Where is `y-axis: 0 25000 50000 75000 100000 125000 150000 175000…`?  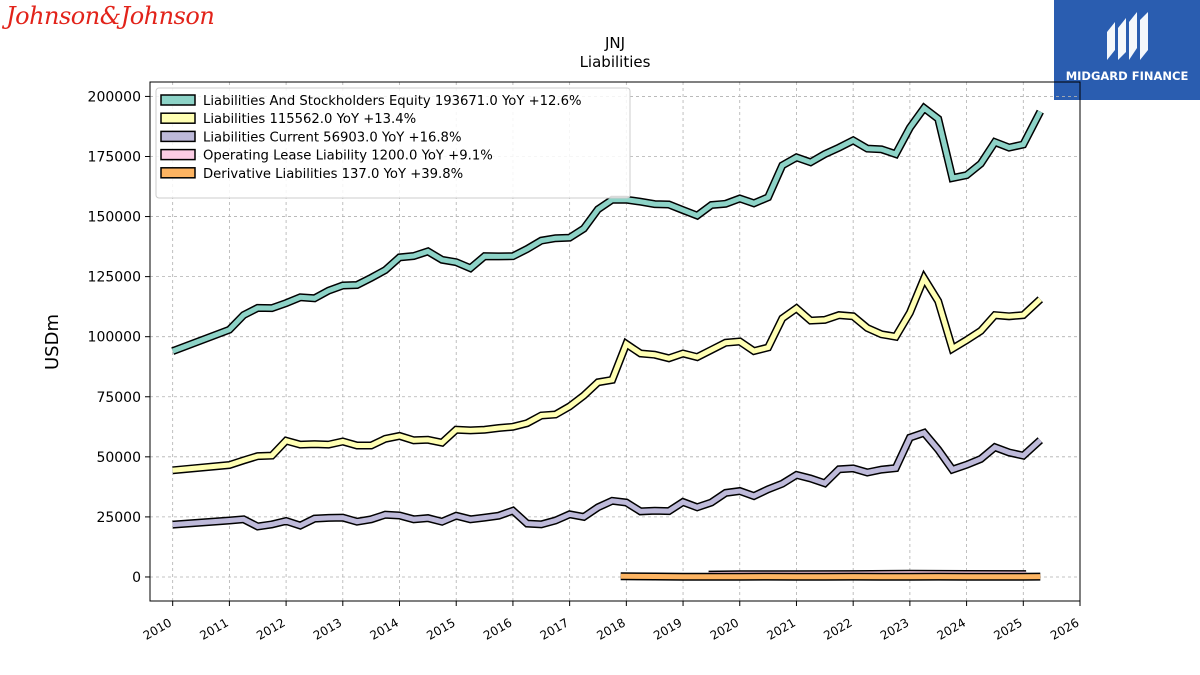 y-axis: 0 25000 50000 75000 100000 125000 150000 175000… is located at coordinates (119, 337).